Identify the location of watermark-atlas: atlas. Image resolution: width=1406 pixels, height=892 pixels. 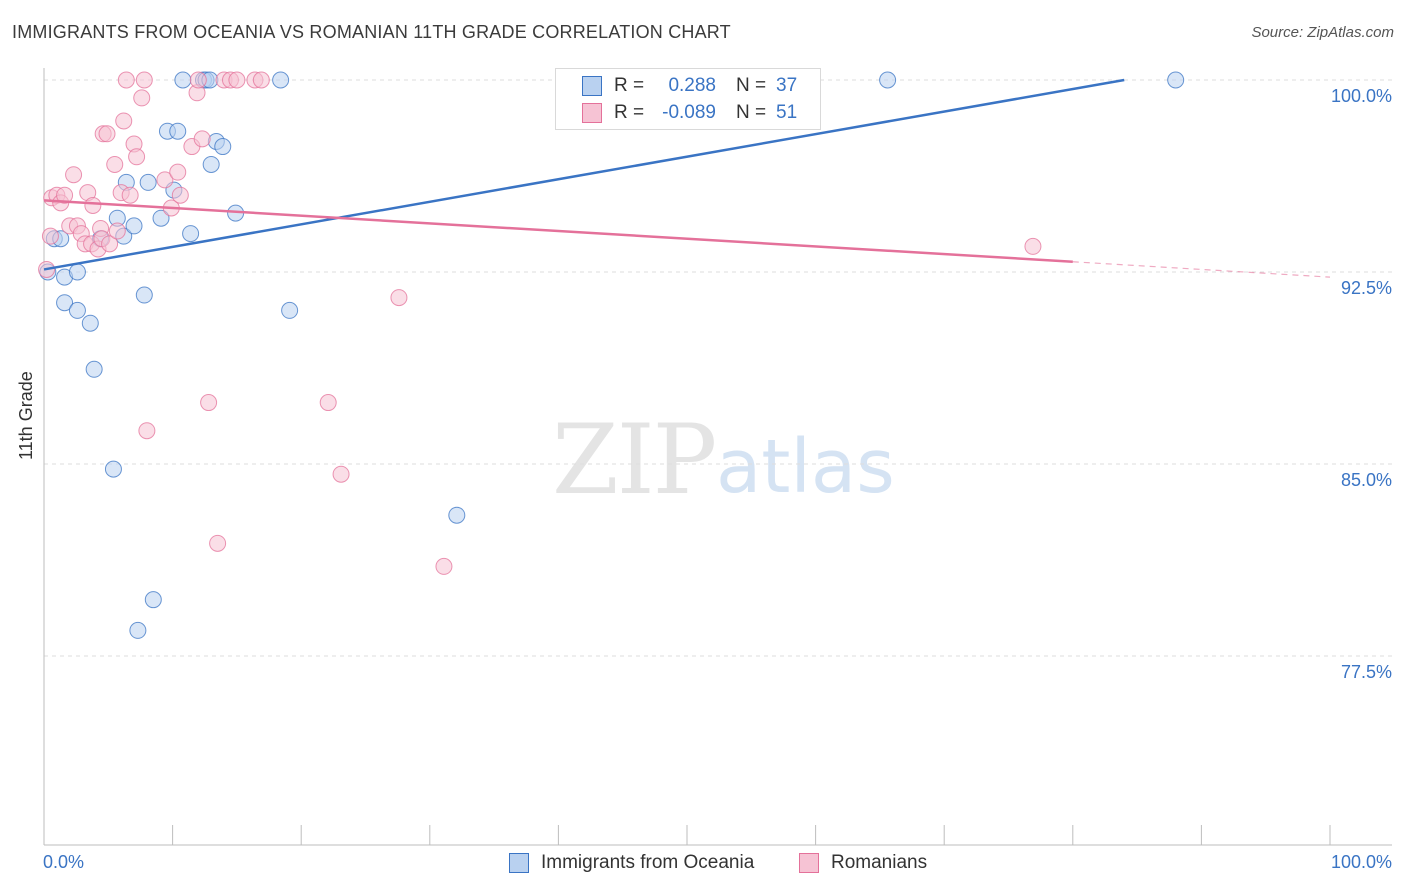
(805, 467).